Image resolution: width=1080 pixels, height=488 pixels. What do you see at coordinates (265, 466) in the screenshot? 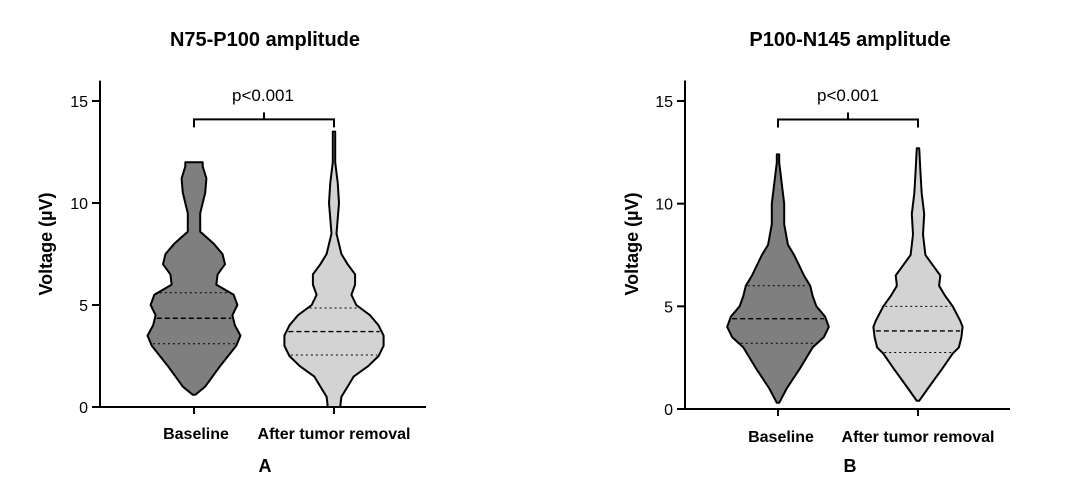
I see `panel-label: A` at bounding box center [265, 466].